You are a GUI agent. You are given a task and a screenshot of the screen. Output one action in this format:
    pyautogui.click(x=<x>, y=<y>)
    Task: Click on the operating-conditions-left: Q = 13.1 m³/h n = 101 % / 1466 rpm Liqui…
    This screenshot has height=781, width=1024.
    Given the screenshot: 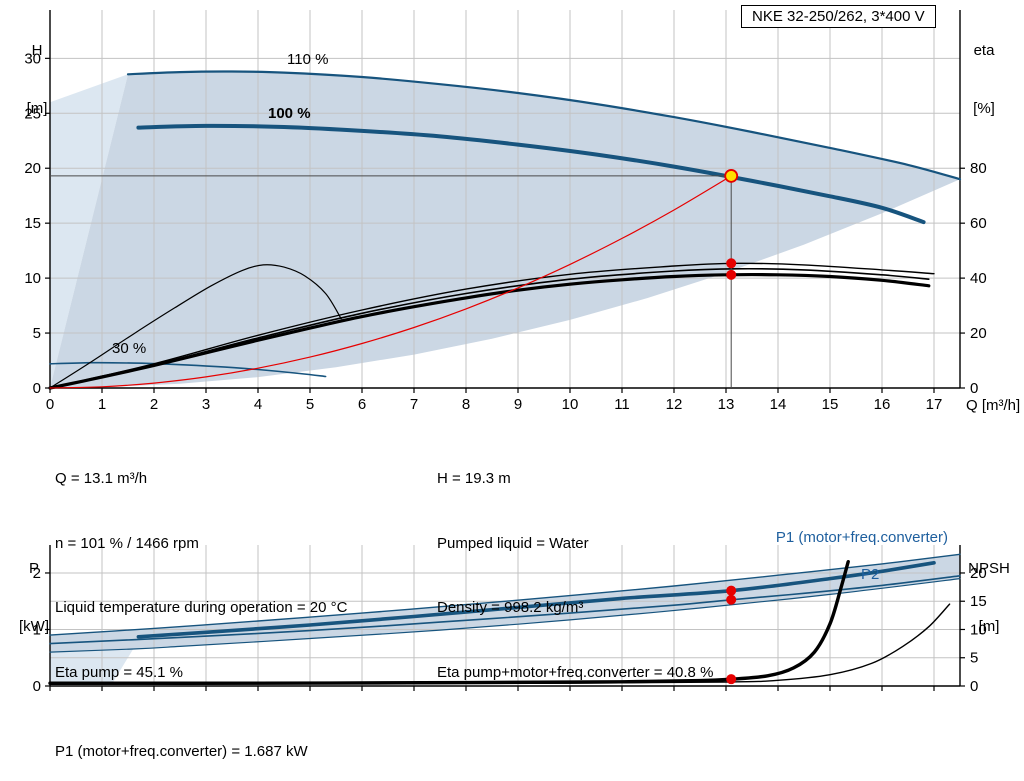 What is the action you would take?
    pyautogui.click(x=201, y=565)
    